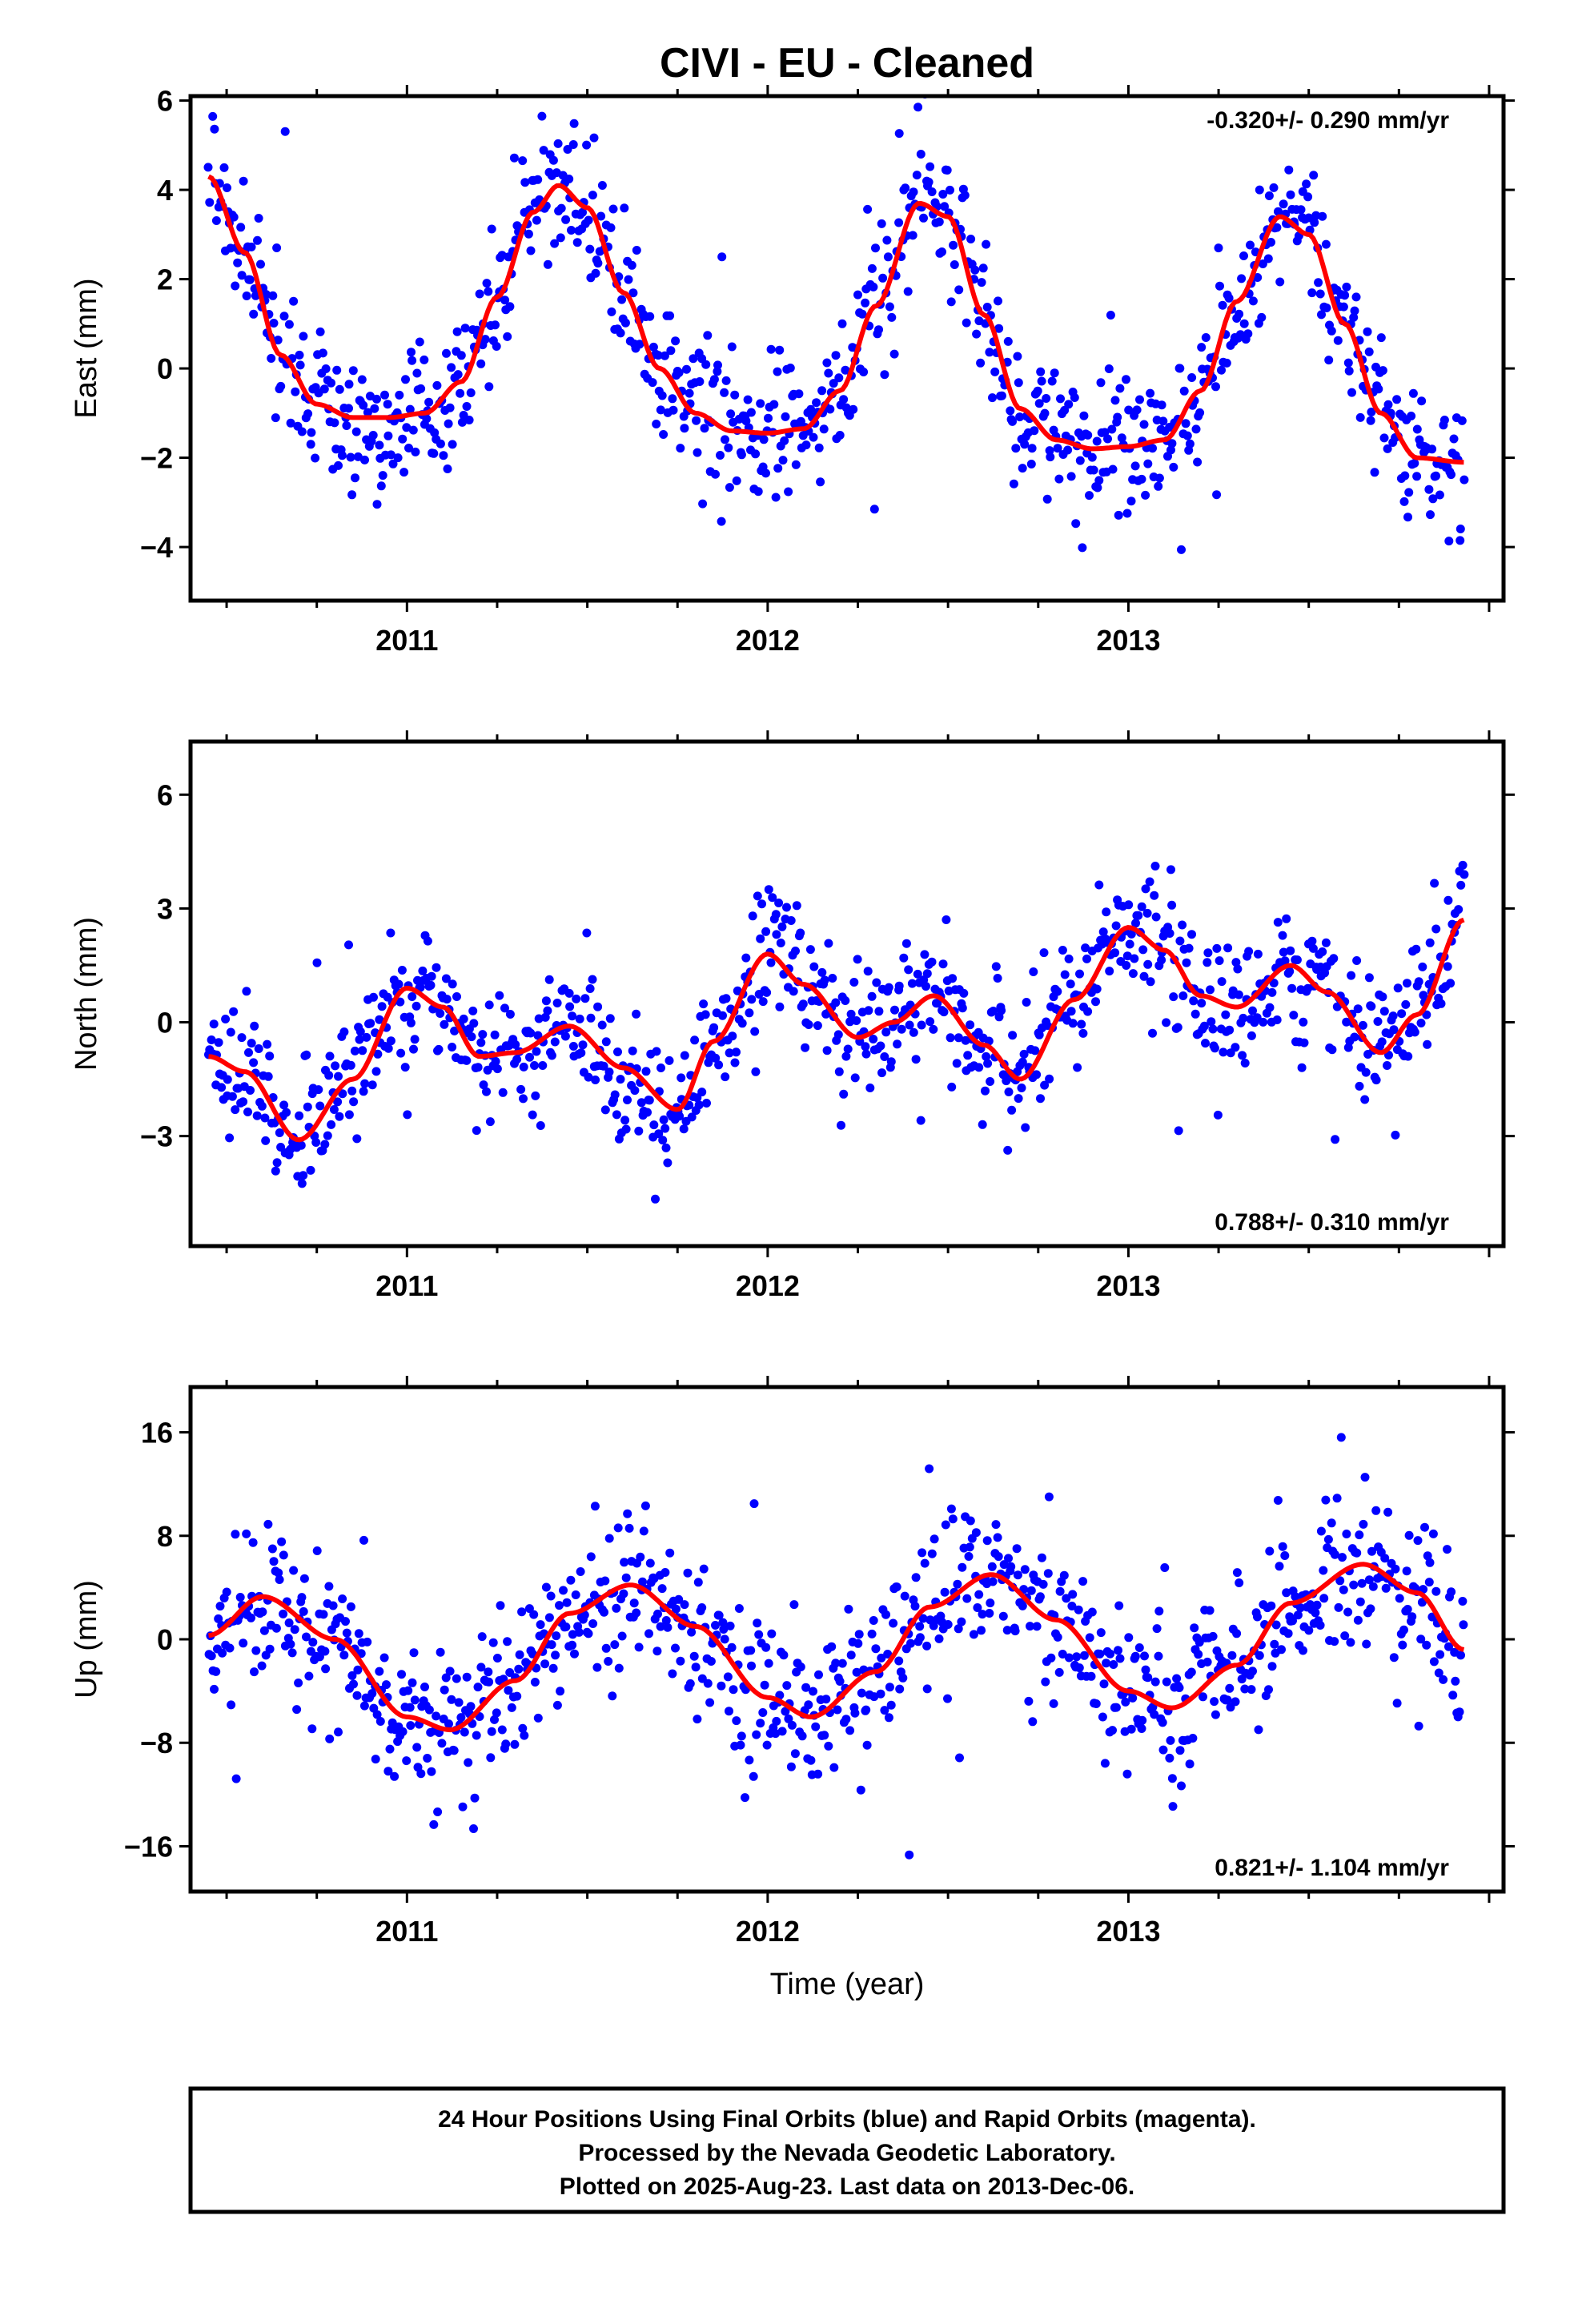  Describe the element at coordinates (165, 102) in the screenshot. I see `y-tick-label: 6` at that location.